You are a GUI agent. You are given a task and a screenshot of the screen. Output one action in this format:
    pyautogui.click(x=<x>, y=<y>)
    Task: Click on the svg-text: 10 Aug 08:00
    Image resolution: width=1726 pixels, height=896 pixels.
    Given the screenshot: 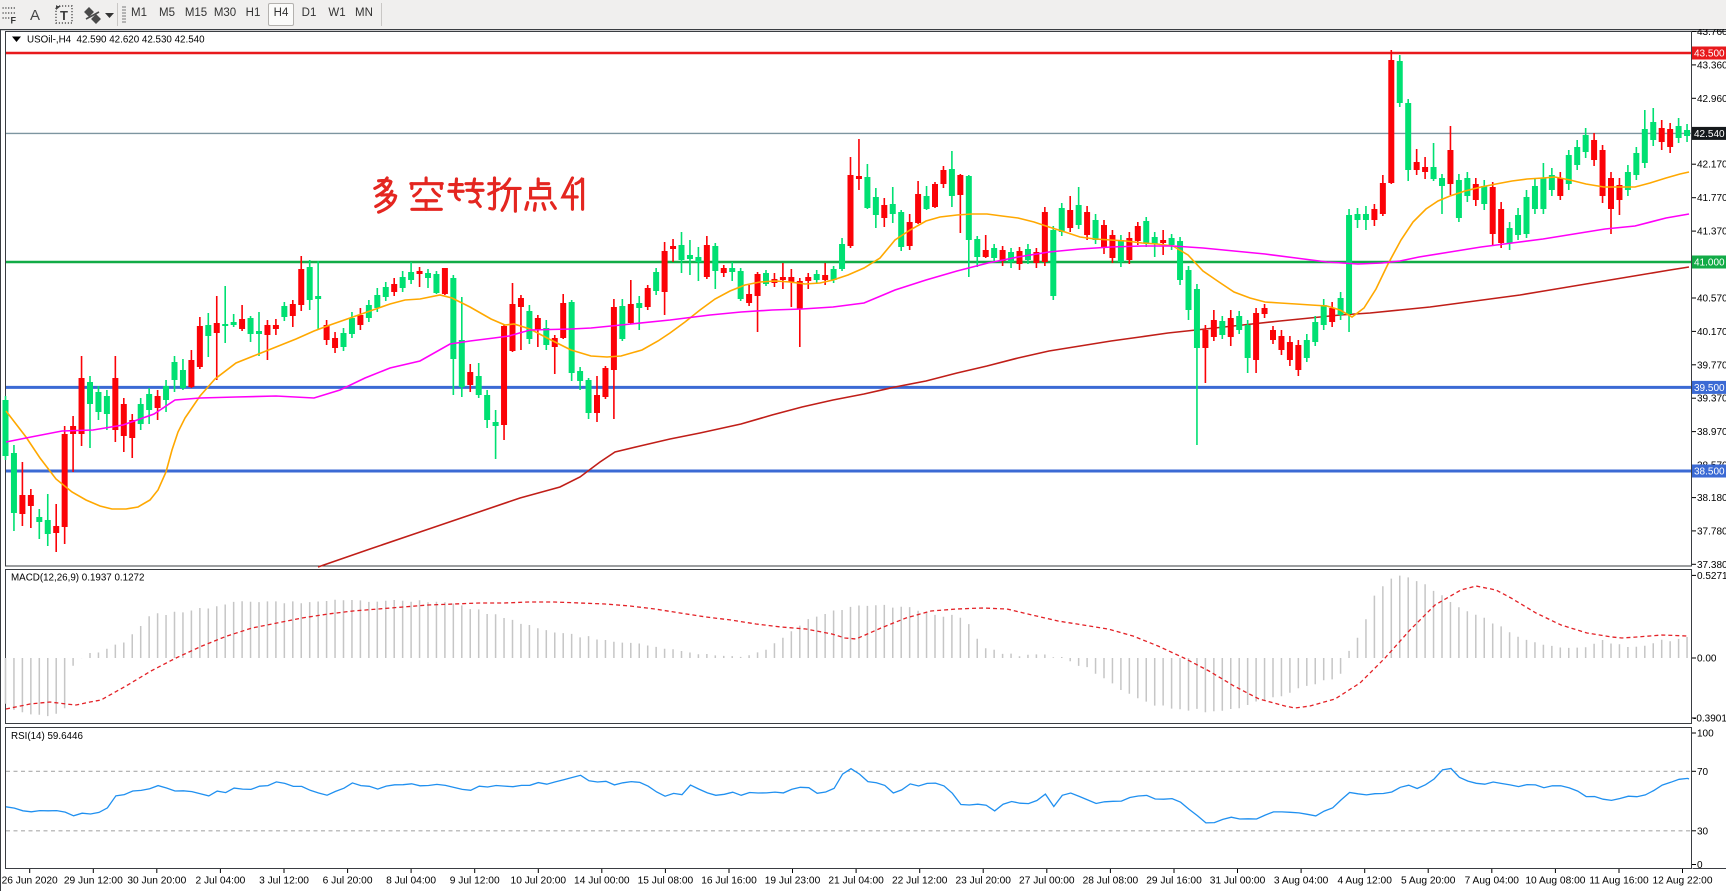 What is the action you would take?
    pyautogui.click(x=1555, y=881)
    